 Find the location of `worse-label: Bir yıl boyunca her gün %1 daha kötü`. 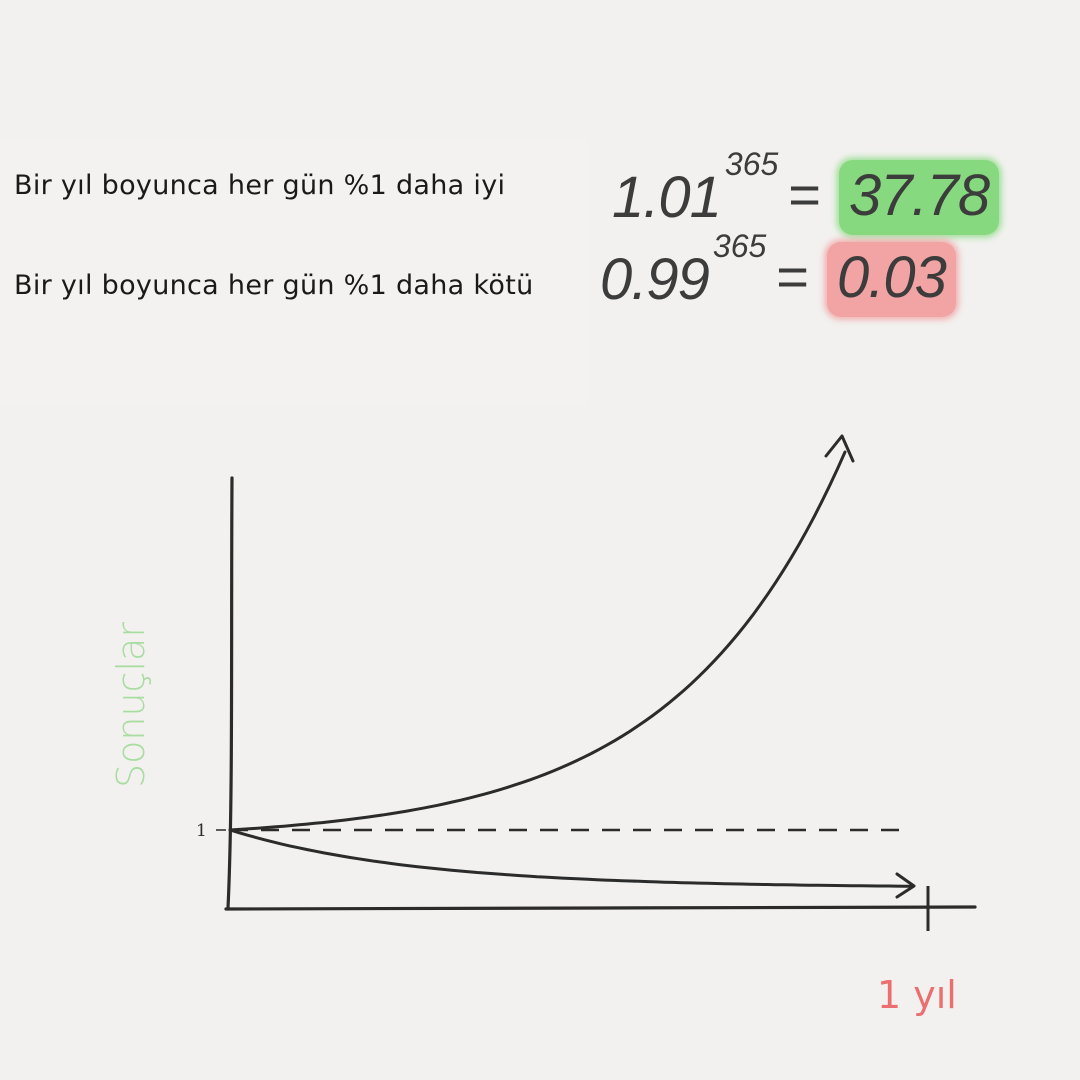

worse-label: Bir yıl boyunca her gün %1 daha kötü is located at coordinates (274, 285).